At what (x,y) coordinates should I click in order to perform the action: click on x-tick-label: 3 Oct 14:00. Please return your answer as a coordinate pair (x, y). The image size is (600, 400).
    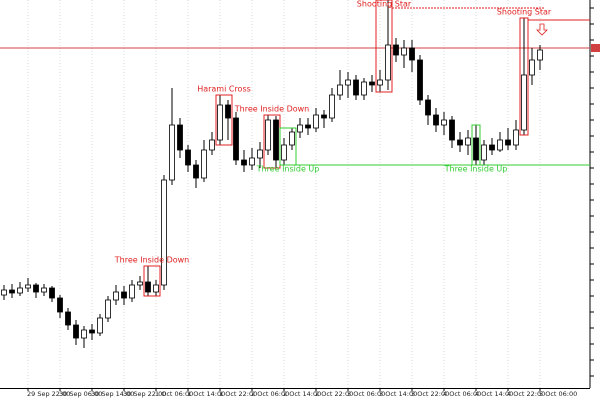
    Looking at the image, I should click on (398, 394).